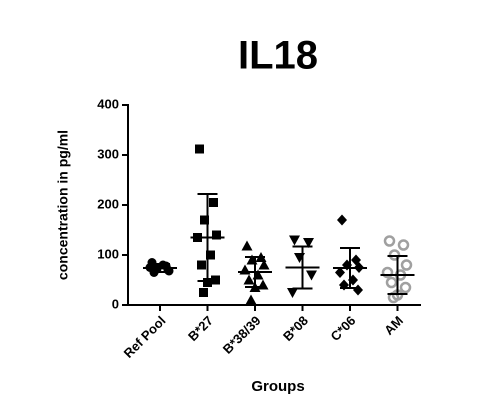 This screenshot has width=494, height=400. Describe the element at coordinates (108, 203) in the screenshot. I see `y-tick-label: 200` at that location.